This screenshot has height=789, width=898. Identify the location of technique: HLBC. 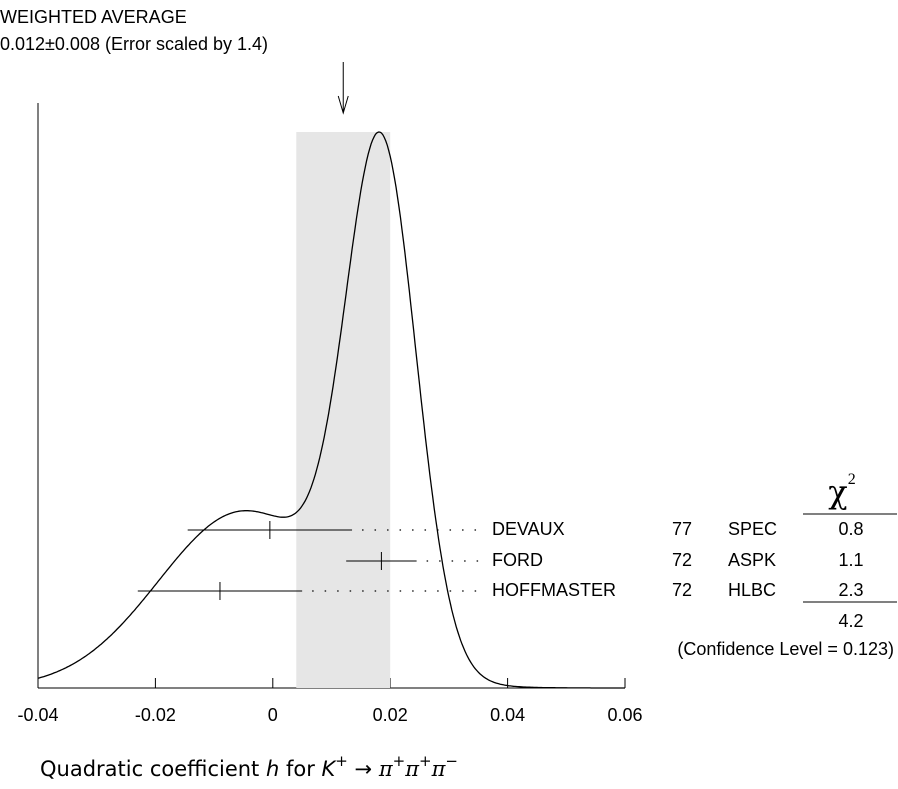
(752, 590).